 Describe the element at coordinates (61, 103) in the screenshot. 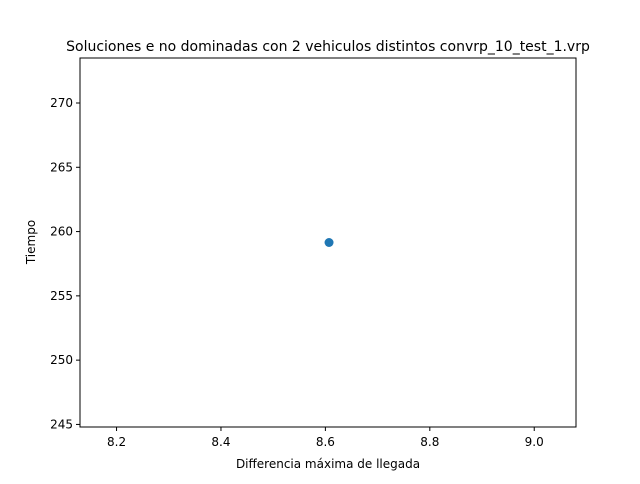

I see `y-tick-label: 270` at that location.